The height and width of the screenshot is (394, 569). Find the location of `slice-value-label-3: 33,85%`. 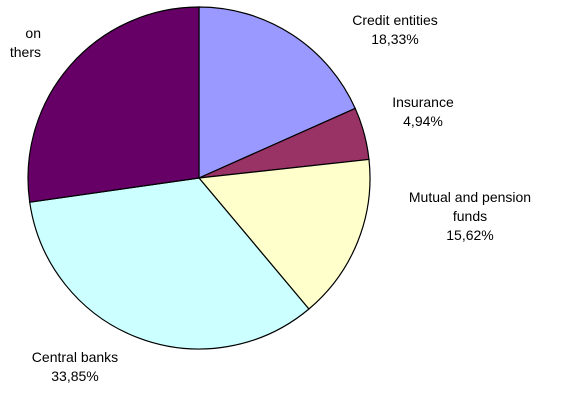

slice-value-label-3: 33,85% is located at coordinates (74, 376).